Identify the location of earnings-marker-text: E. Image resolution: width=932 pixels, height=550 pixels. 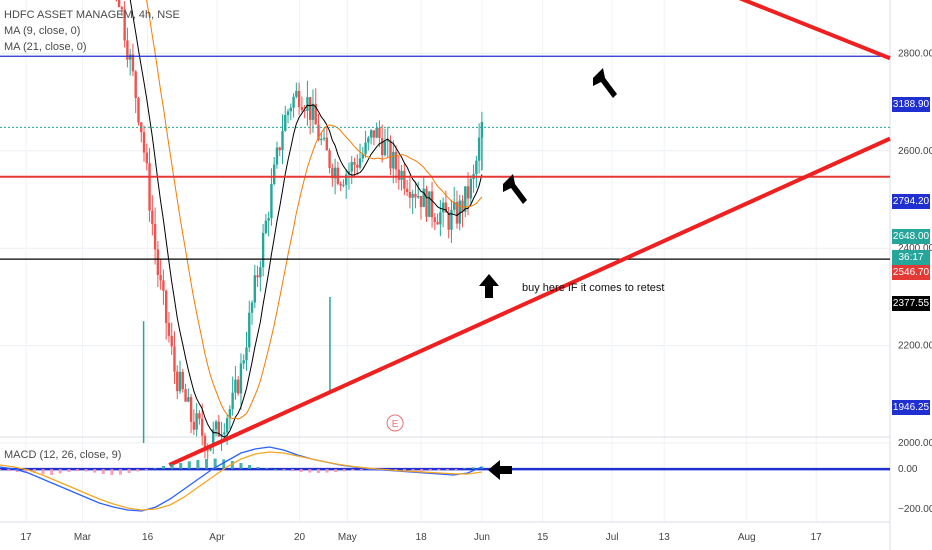
(395, 424).